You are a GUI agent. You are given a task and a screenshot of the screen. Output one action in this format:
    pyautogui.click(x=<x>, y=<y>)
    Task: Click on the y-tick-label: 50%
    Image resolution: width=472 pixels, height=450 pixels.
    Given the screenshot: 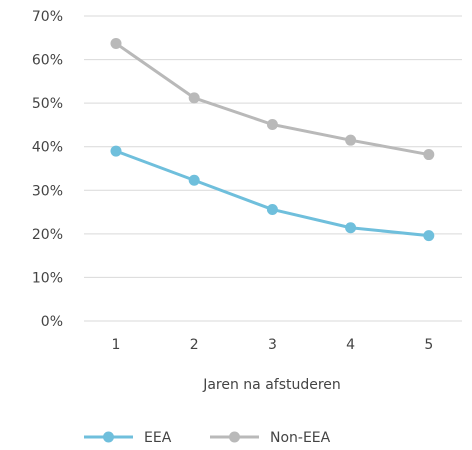 What is the action you would take?
    pyautogui.click(x=47, y=104)
    